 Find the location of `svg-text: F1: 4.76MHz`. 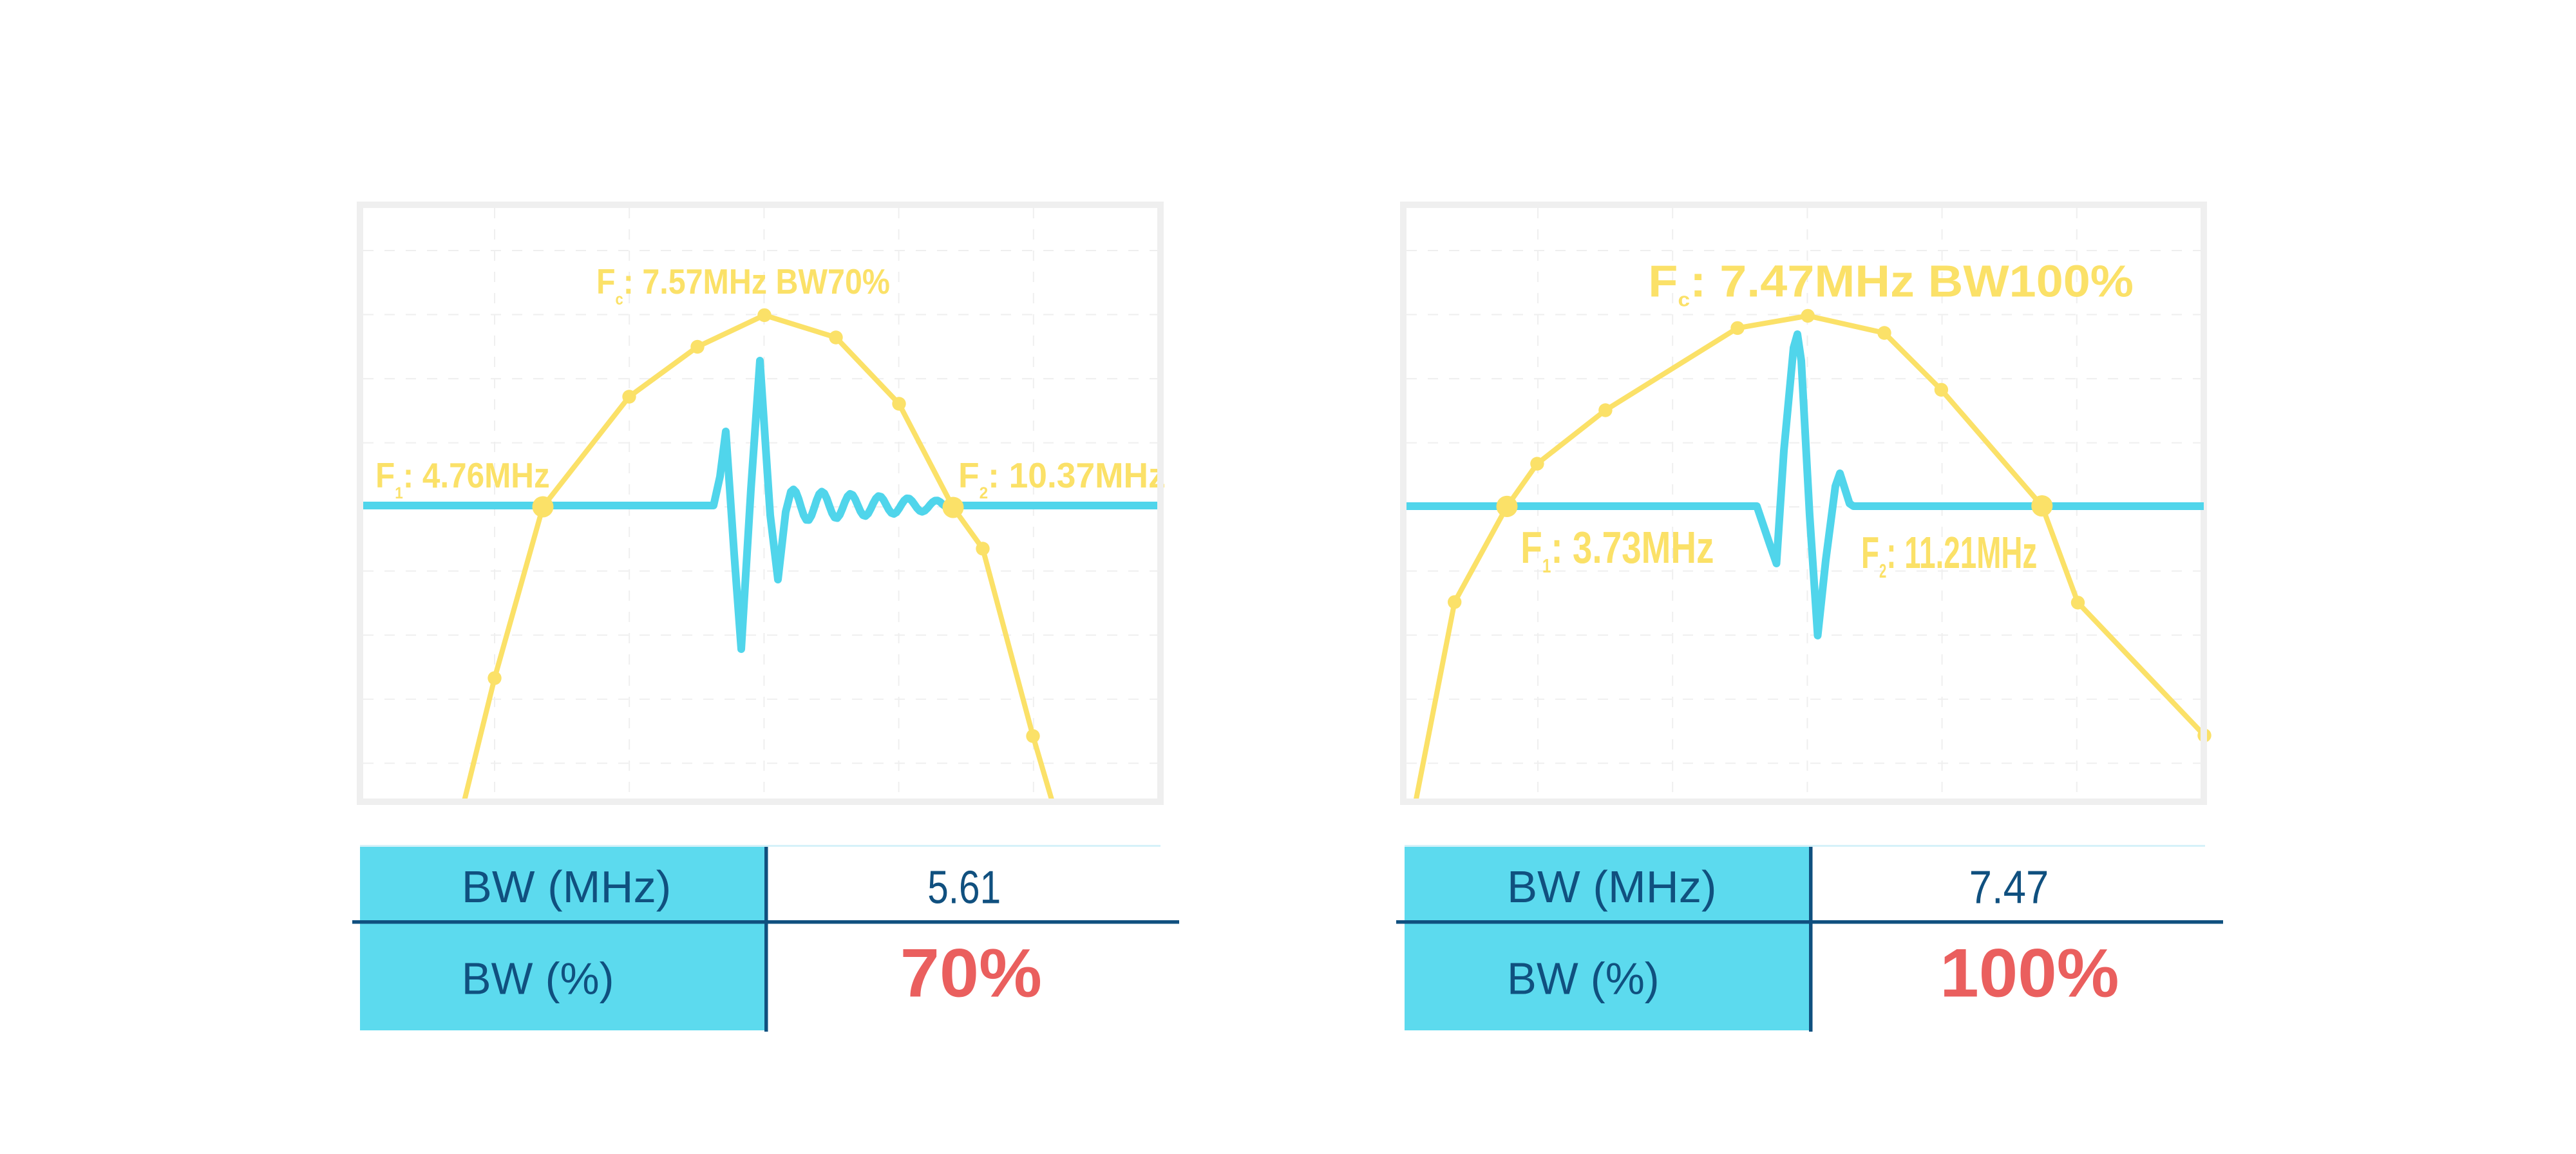

svg-text: F1: 4.76MHz is located at coordinates (463, 480).